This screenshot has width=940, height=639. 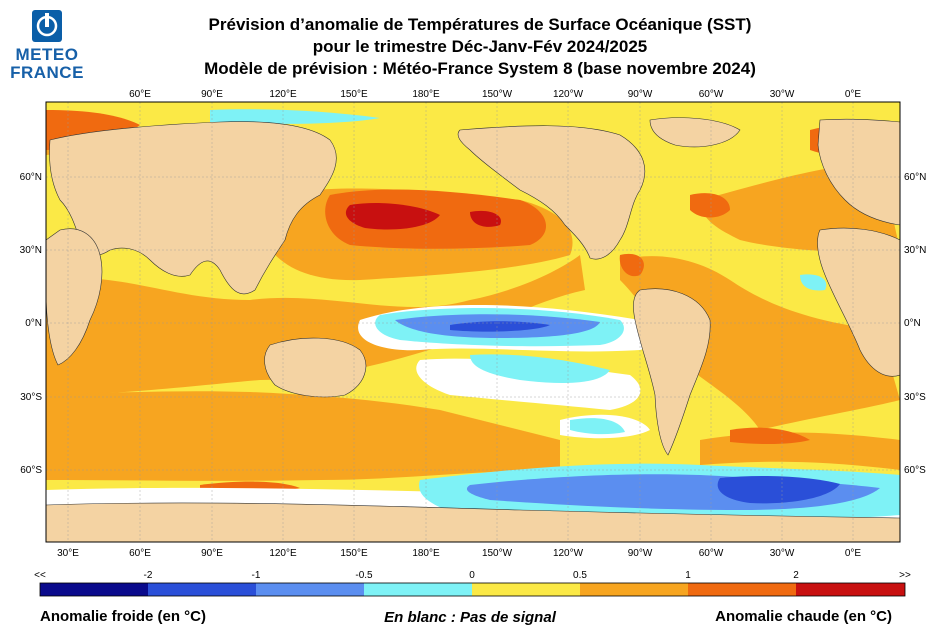 I want to click on colorbar-frame, so click(x=472, y=589).